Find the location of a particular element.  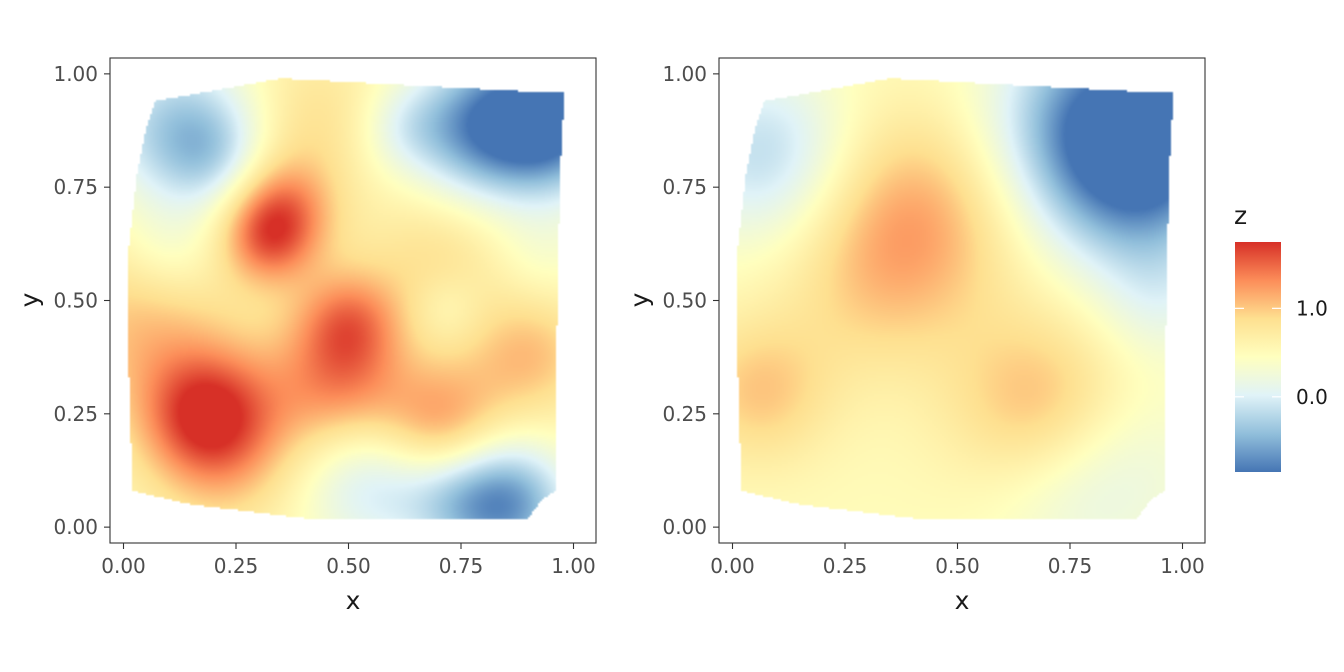

legend: z 1.0 0.0 is located at coordinates (1281, 336).